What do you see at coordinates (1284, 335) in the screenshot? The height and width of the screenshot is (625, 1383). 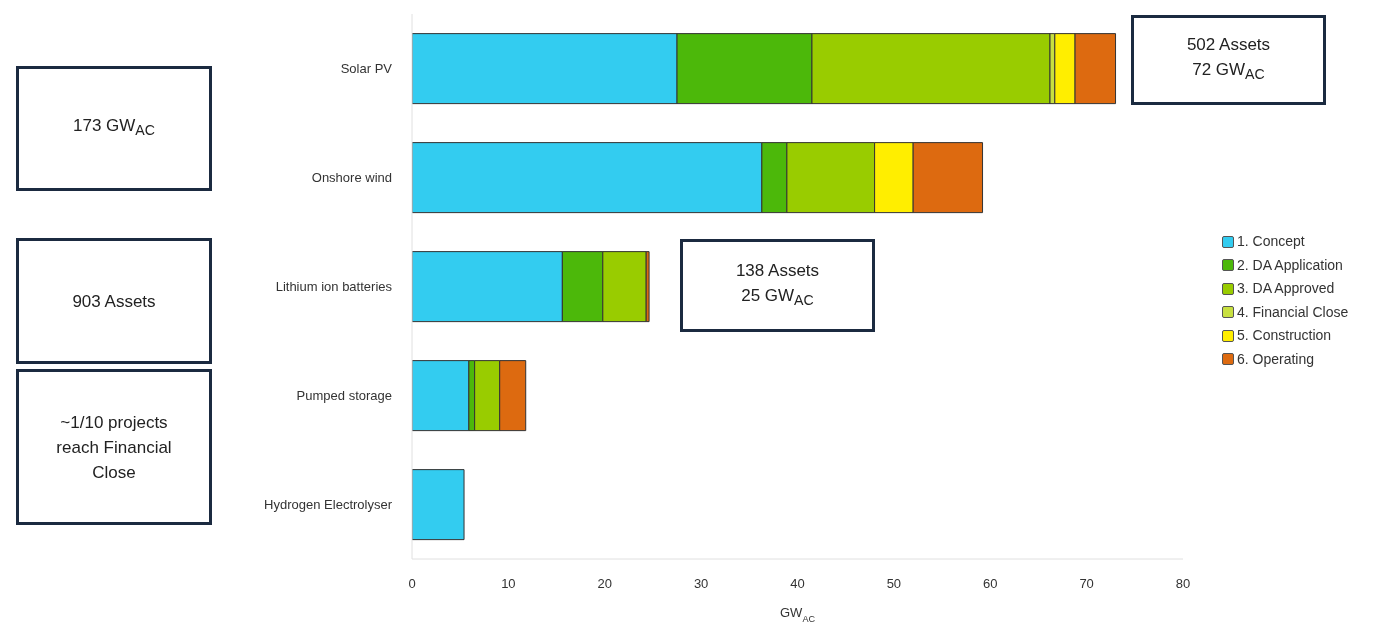 I see `legend-label: 5. Construction` at bounding box center [1284, 335].